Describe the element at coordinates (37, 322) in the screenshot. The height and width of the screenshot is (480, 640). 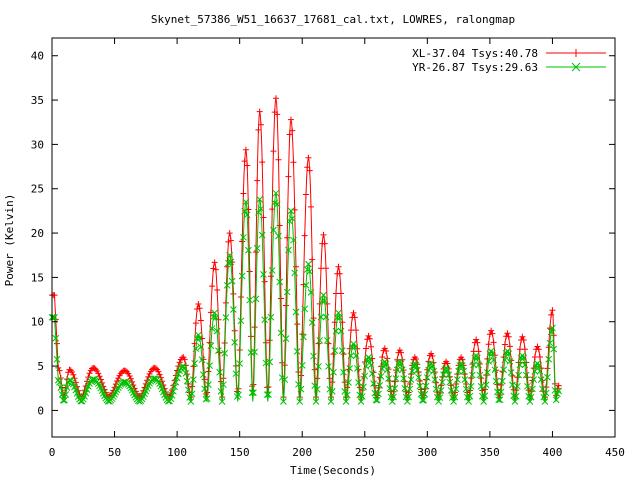
I see `y-tick-label: 10` at that location.